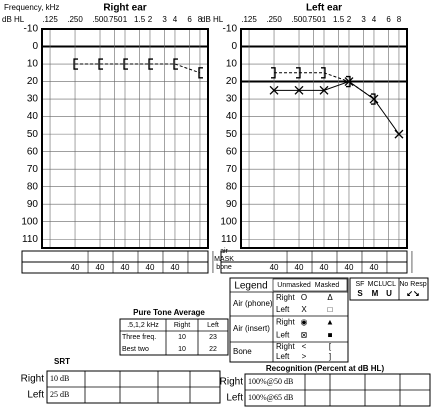 The image size is (431, 409). I want to click on srt-value: 10 dB, so click(59, 378).